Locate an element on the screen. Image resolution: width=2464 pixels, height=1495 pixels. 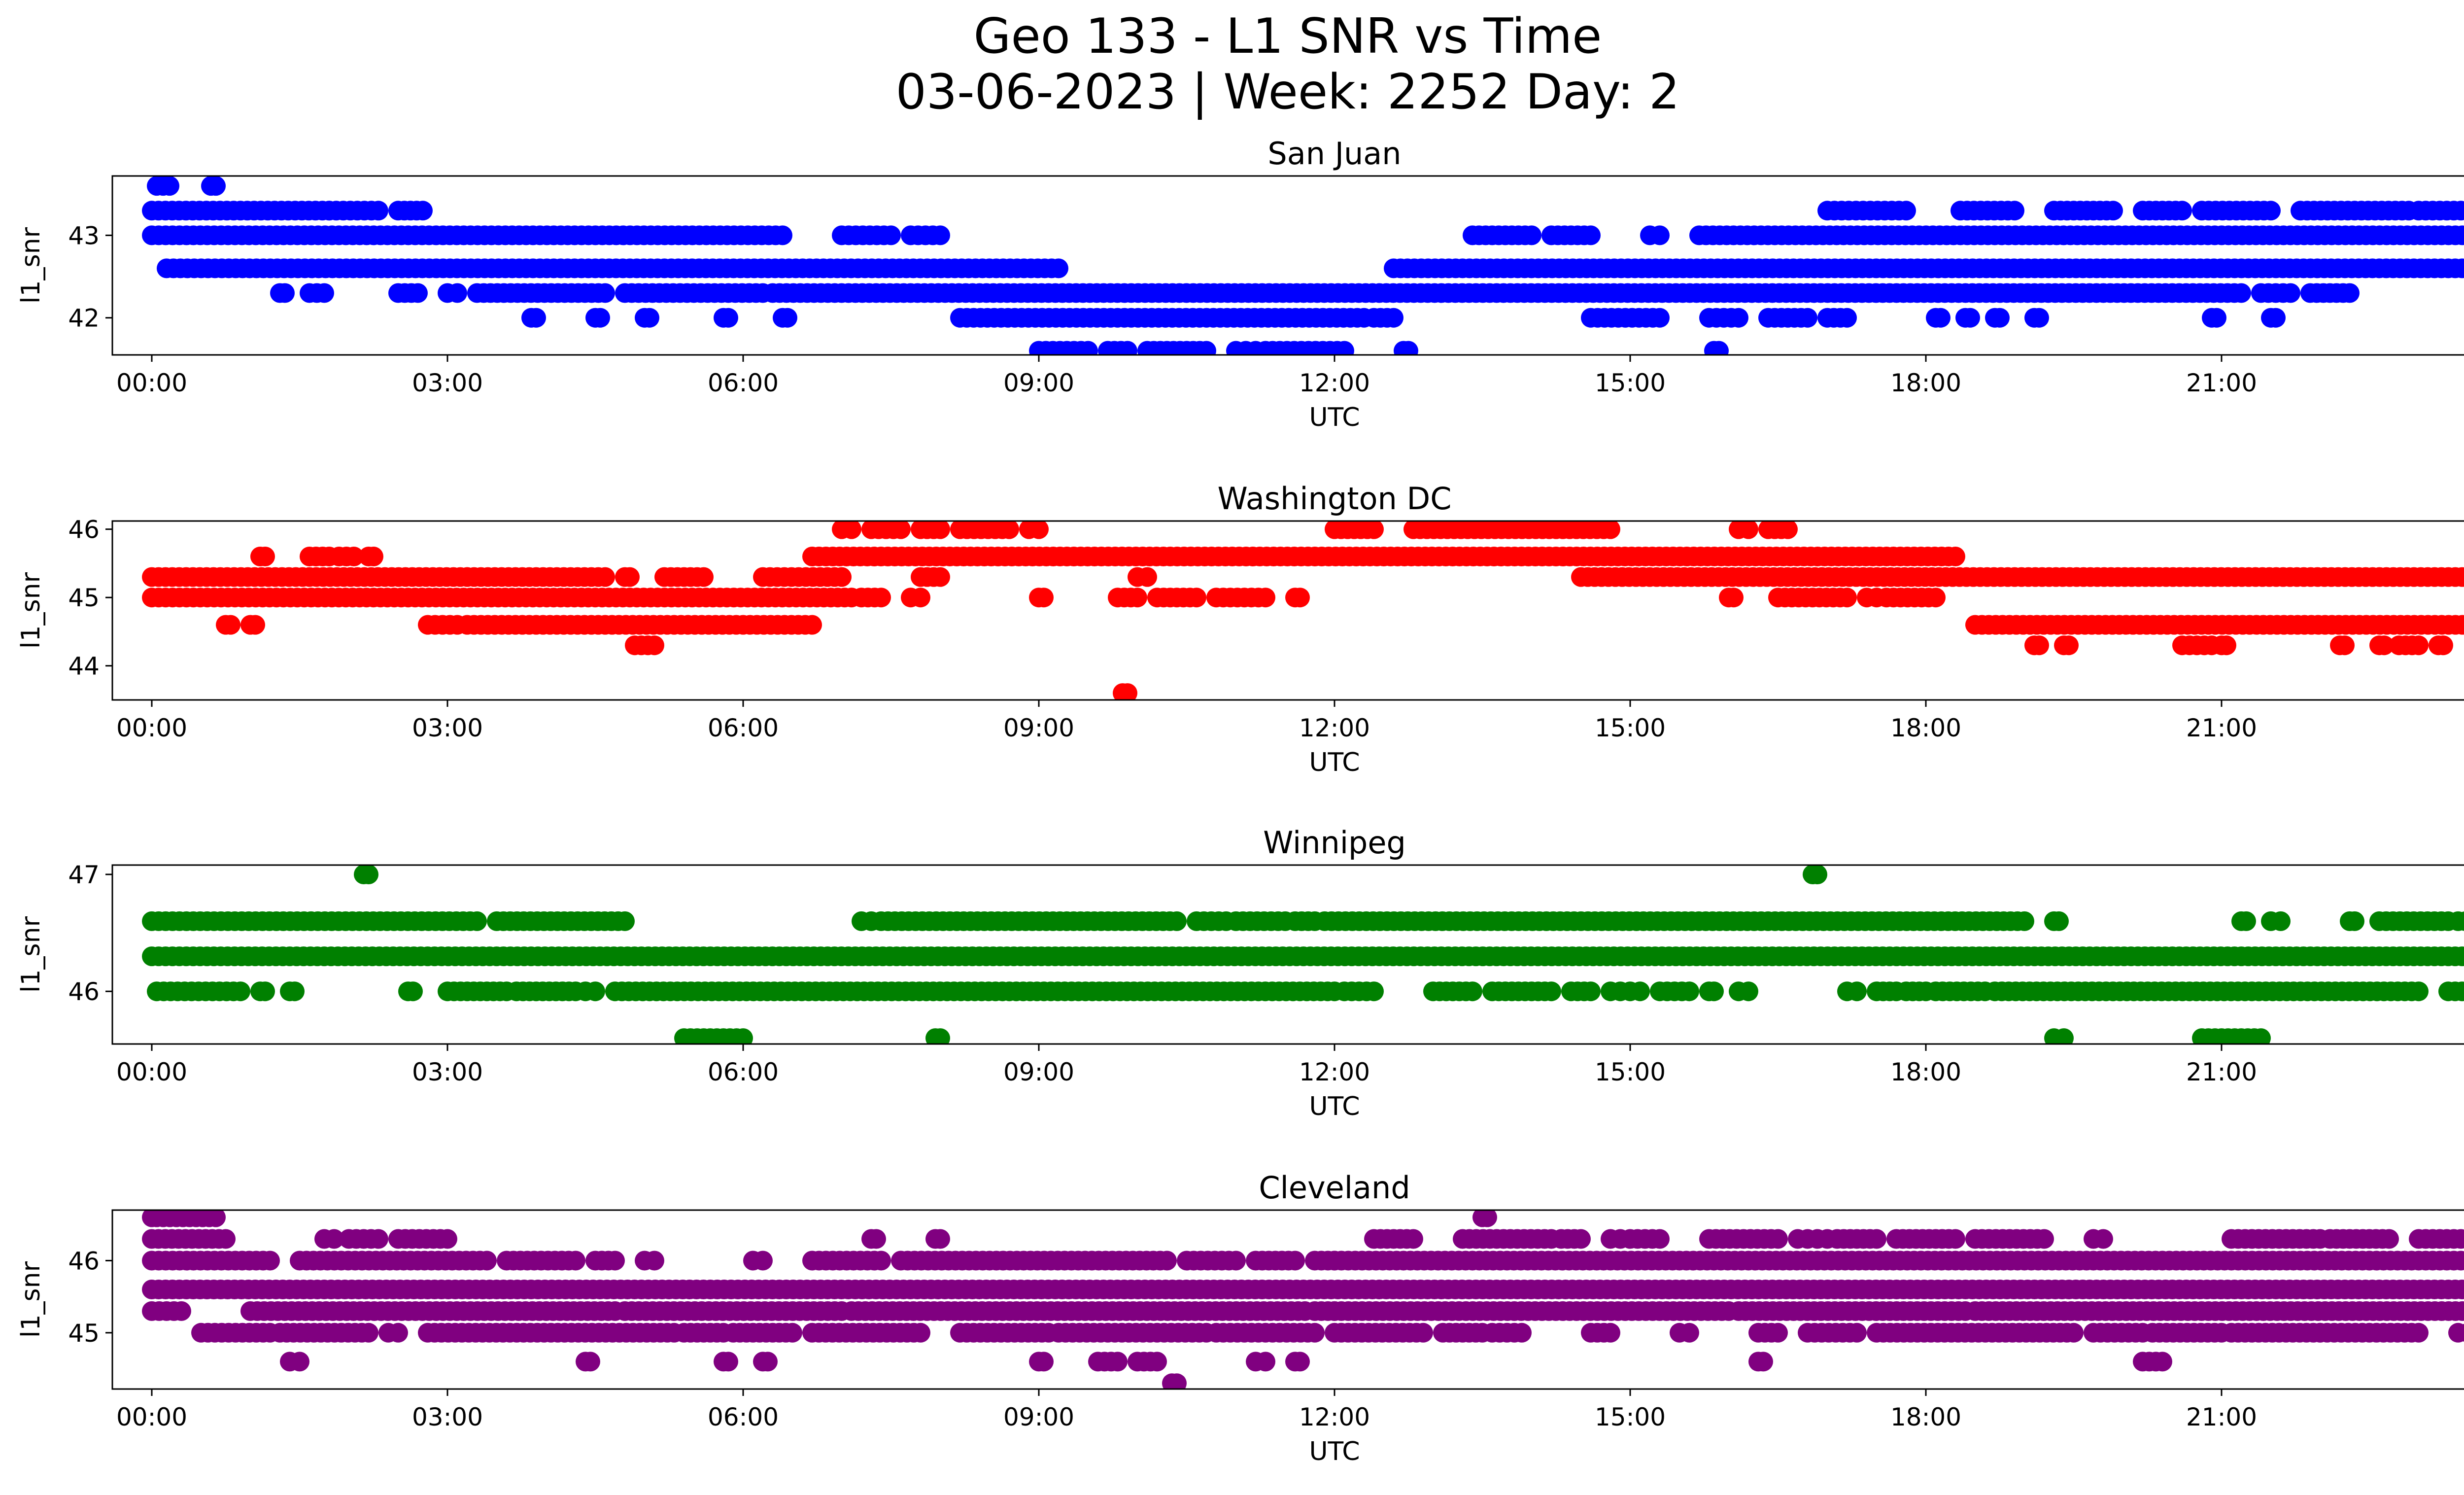
x-axis-label: UTC is located at coordinates (1334, 1451).